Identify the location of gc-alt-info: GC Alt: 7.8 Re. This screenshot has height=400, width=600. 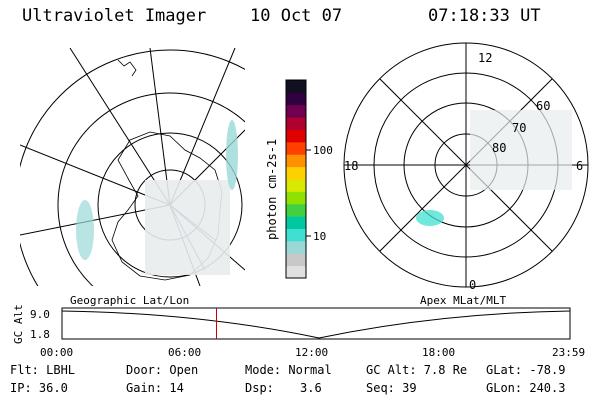
(417, 370).